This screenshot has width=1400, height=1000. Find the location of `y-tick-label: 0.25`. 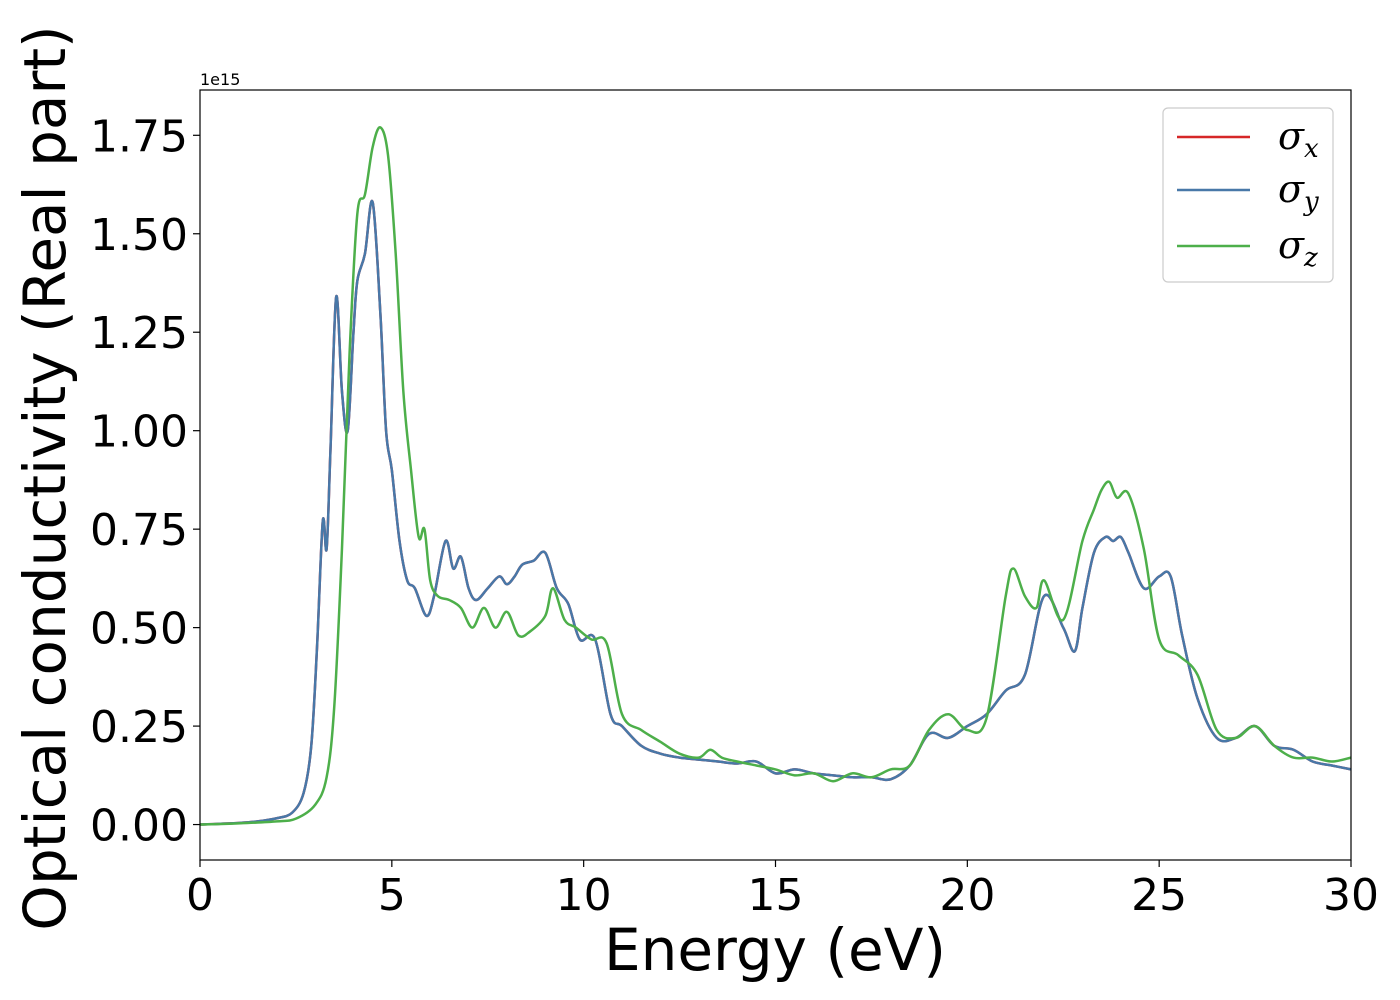

y-tick-label: 0.25 is located at coordinates (139, 727).